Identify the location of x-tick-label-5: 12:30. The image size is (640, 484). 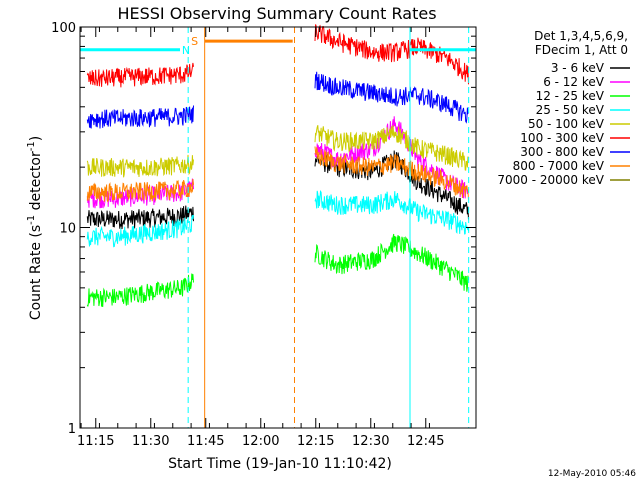
(370, 441).